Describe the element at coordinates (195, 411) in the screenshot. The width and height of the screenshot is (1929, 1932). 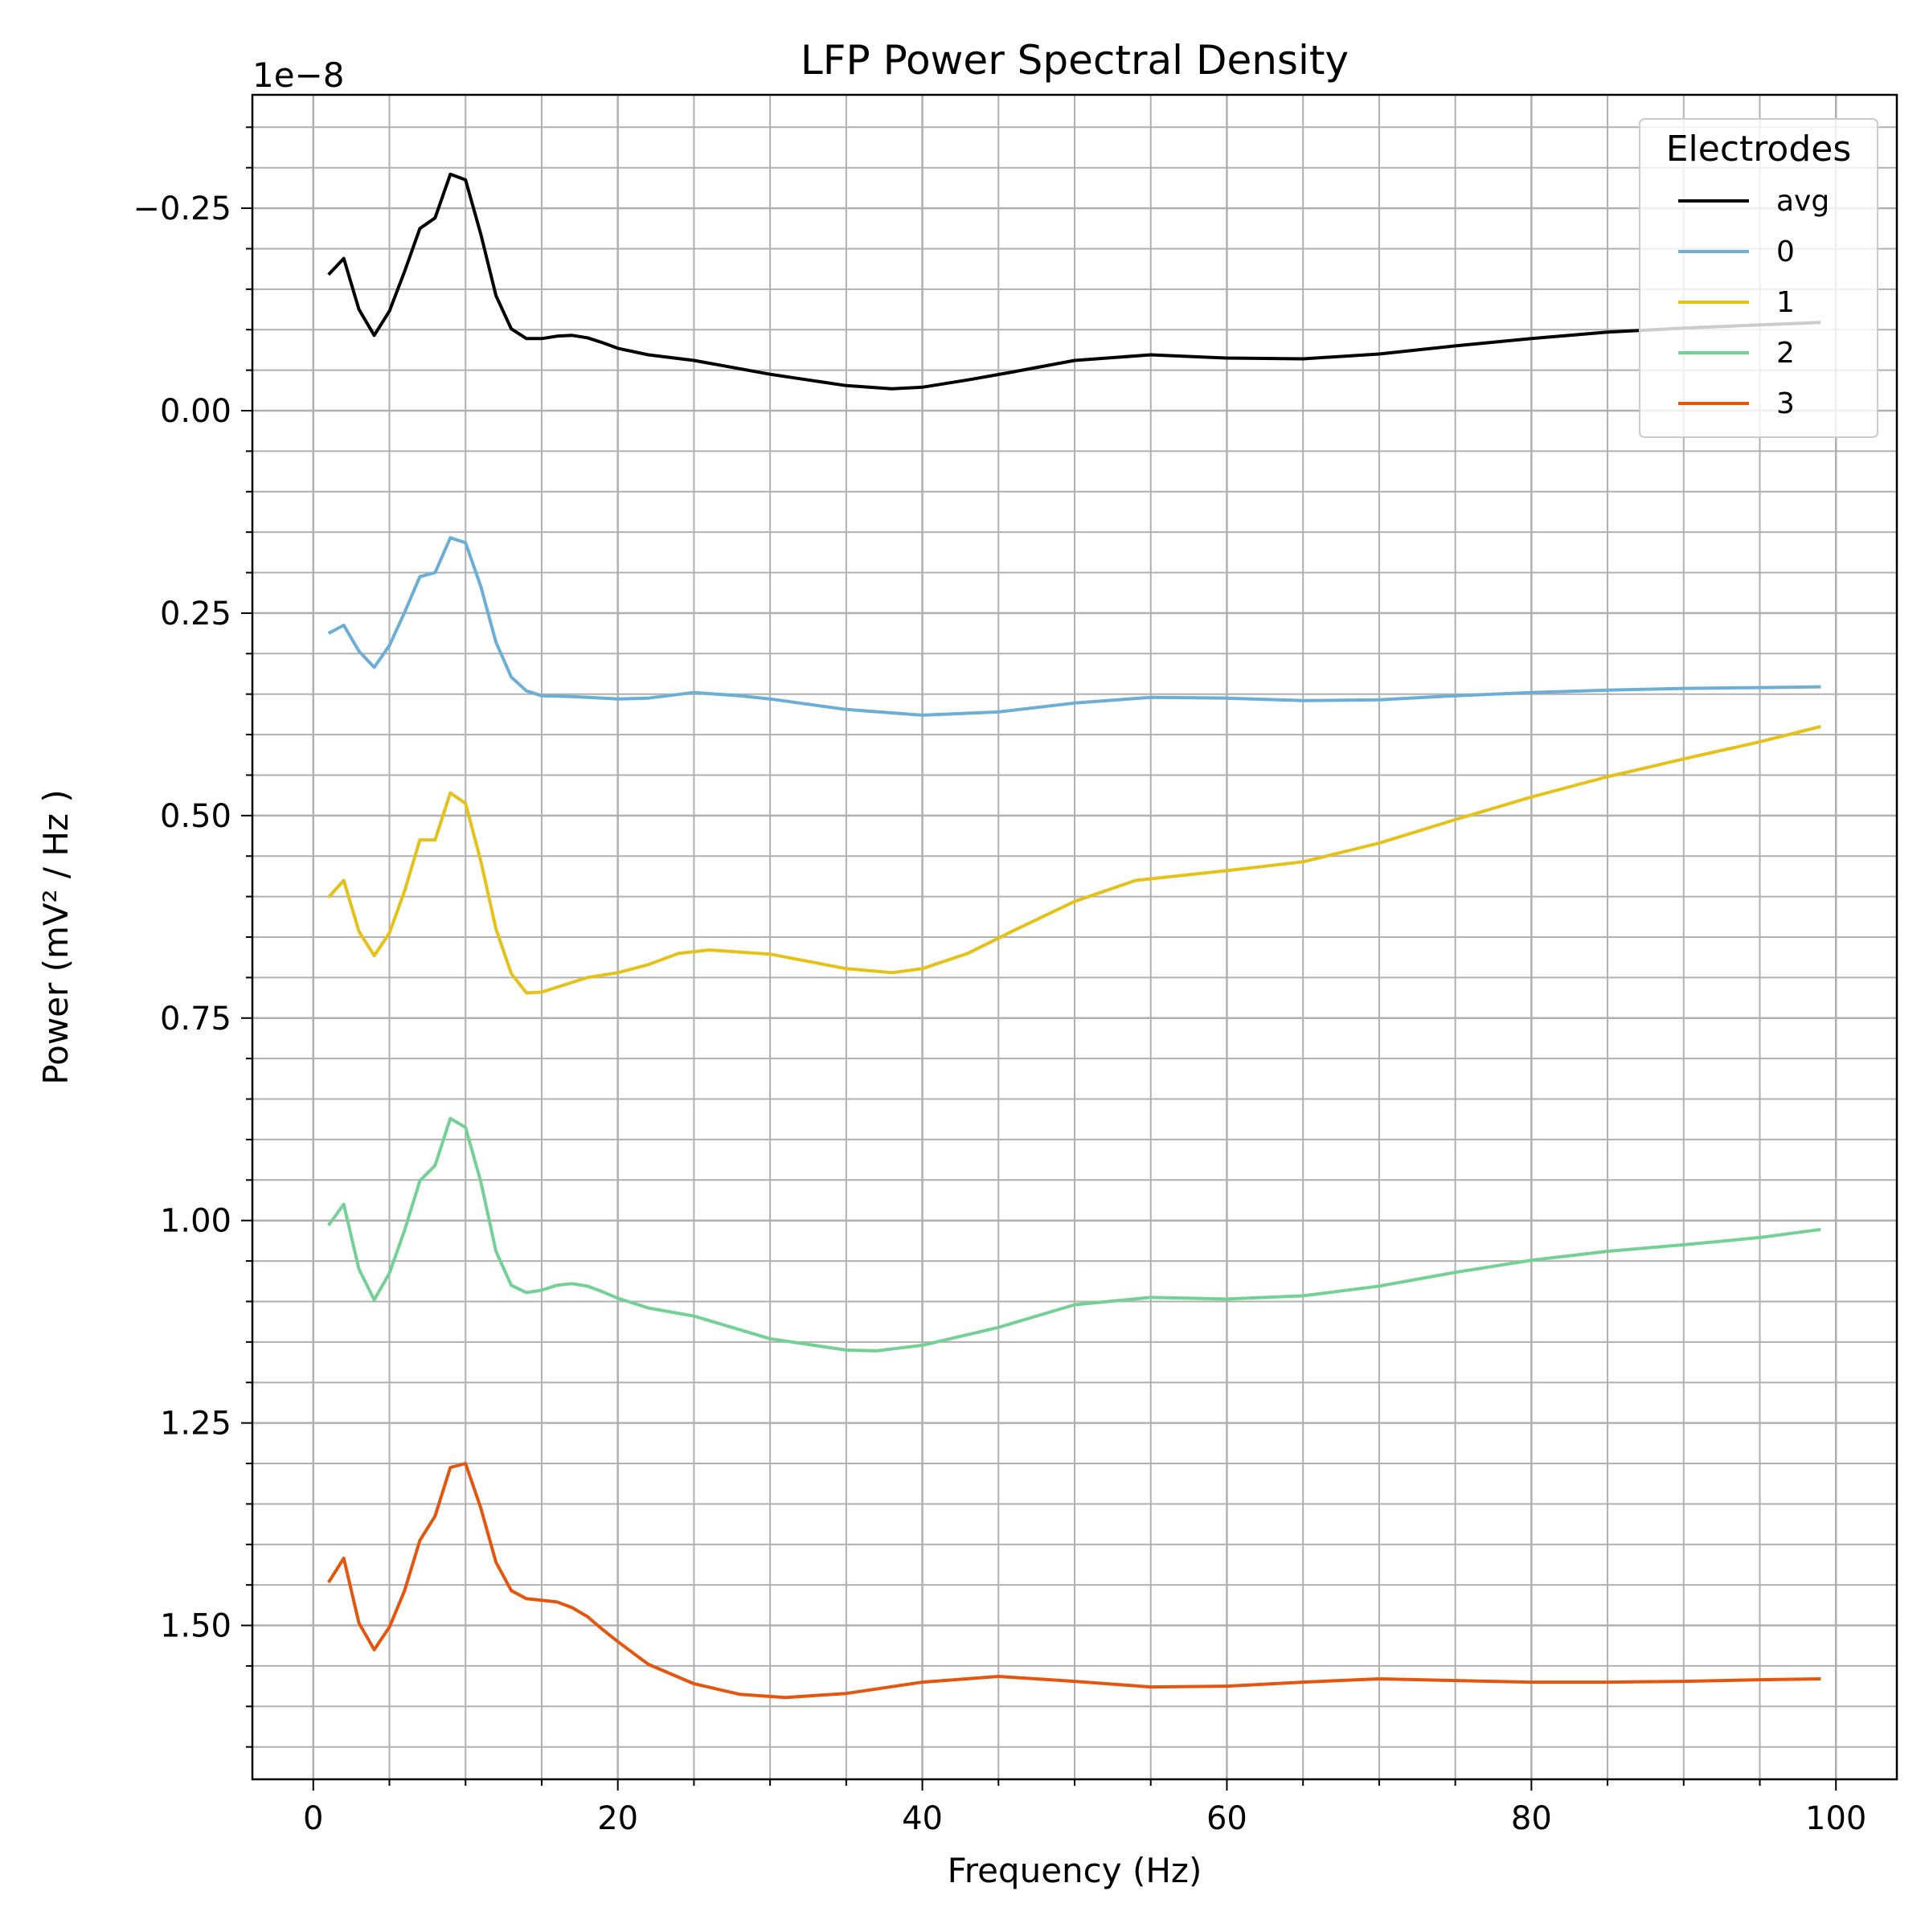
I see `y-tick-label: 0.00` at that location.